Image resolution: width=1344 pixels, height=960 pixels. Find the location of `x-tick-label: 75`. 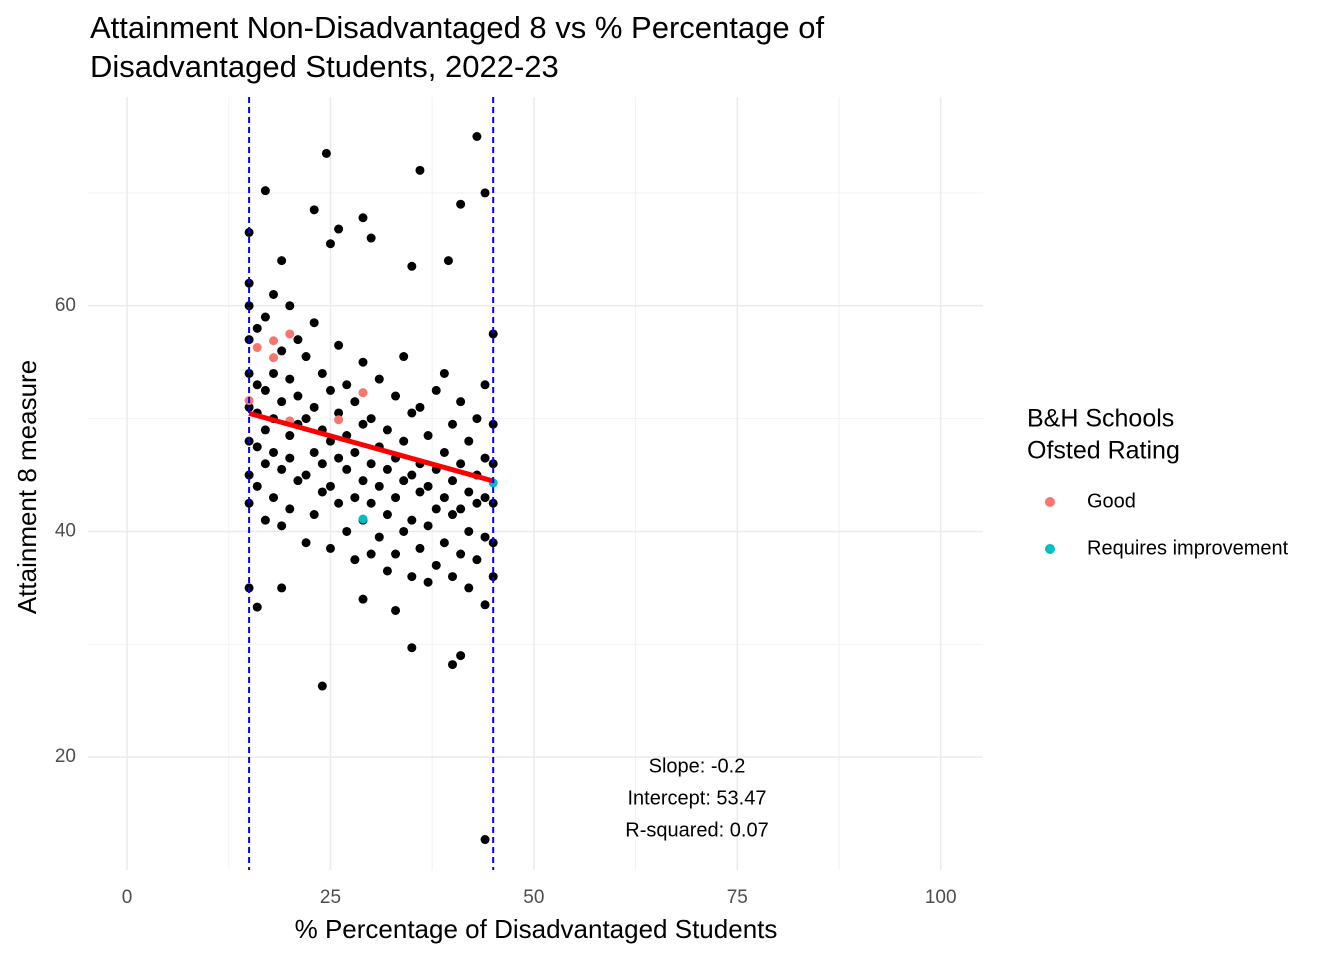

x-tick-label: 75 is located at coordinates (737, 897).